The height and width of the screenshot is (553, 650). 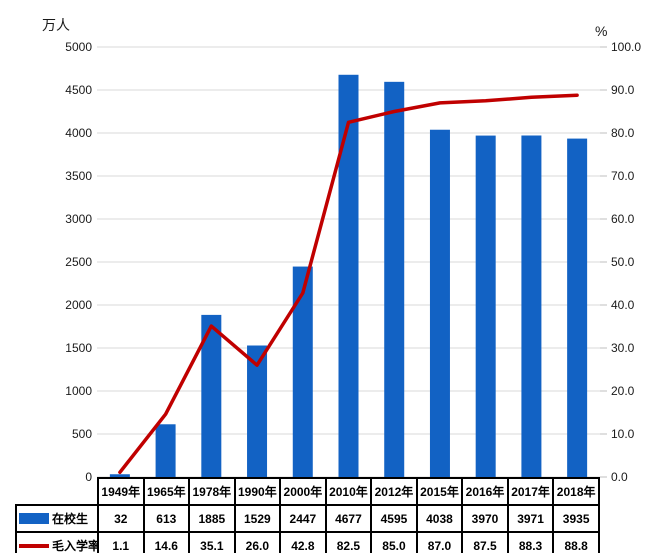 I want to click on value-cell: 3971, so click(x=530, y=518).